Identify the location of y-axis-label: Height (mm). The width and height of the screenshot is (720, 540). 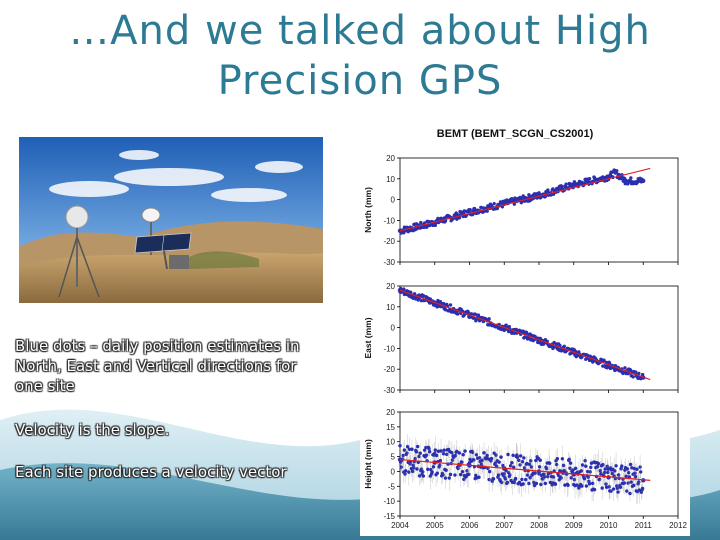
(368, 464).